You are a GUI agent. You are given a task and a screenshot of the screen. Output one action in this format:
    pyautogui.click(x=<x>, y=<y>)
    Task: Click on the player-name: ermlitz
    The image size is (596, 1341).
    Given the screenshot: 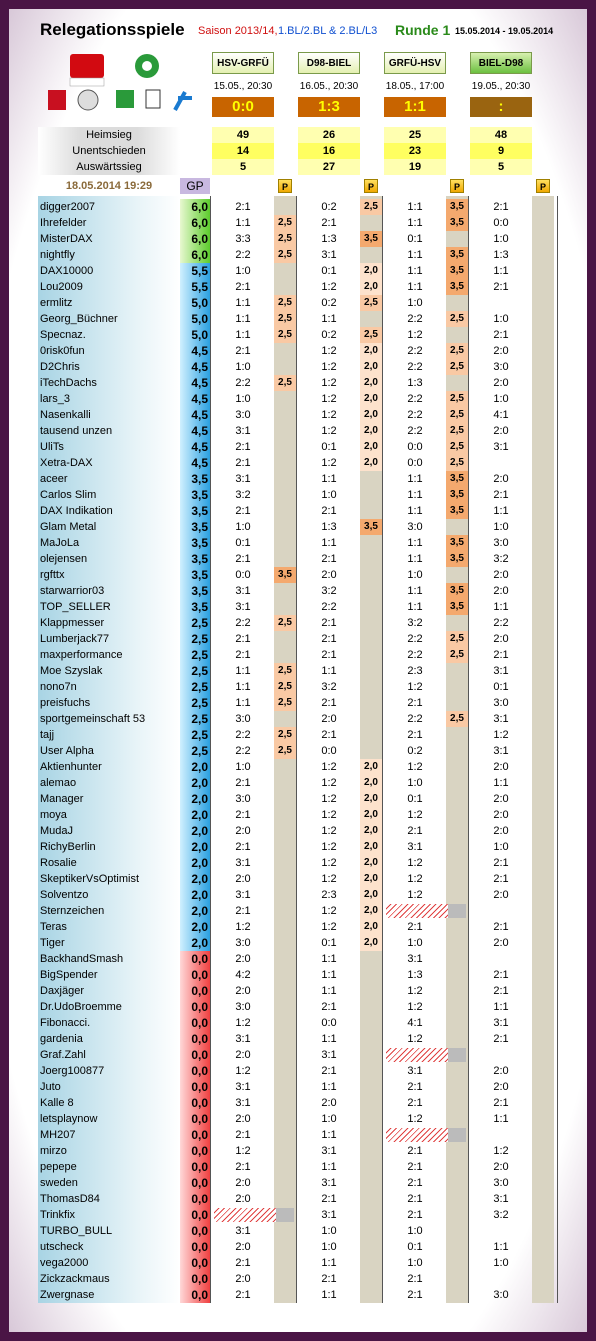 What is the action you would take?
    pyautogui.click(x=56, y=303)
    